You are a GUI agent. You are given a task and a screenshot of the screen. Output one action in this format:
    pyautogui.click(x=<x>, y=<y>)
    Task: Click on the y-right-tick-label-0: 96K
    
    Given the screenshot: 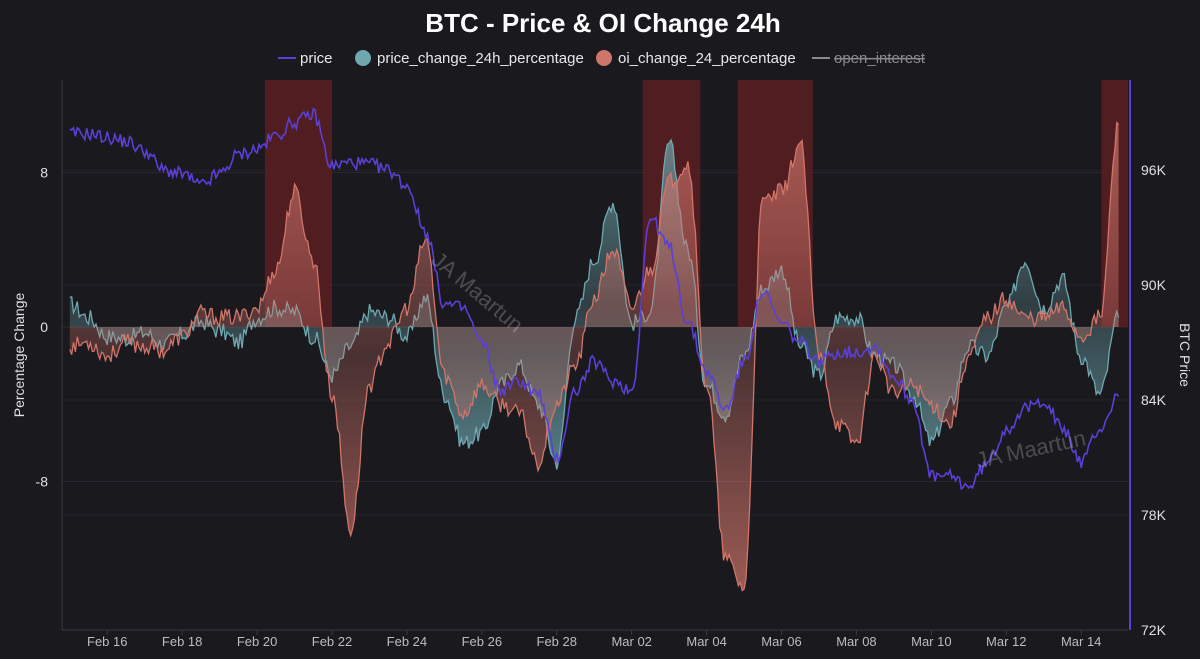 What is the action you would take?
    pyautogui.click(x=1154, y=170)
    